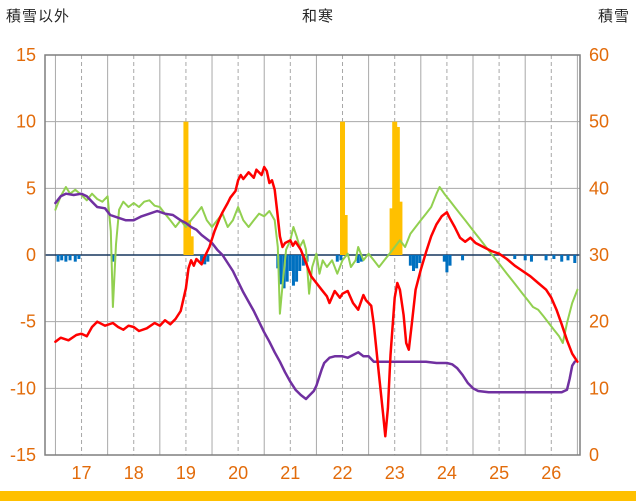 The width and height of the screenshot is (636, 501). What do you see at coordinates (599, 122) in the screenshot?
I see `svg-text: 50` at bounding box center [599, 122].